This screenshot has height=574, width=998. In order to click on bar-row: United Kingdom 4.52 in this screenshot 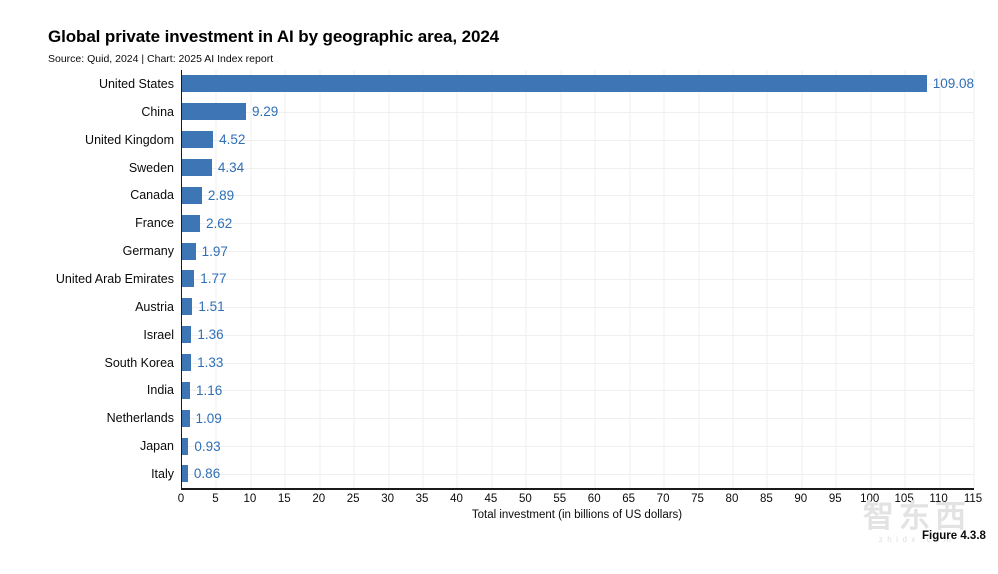, I will do `click(529, 140)`.